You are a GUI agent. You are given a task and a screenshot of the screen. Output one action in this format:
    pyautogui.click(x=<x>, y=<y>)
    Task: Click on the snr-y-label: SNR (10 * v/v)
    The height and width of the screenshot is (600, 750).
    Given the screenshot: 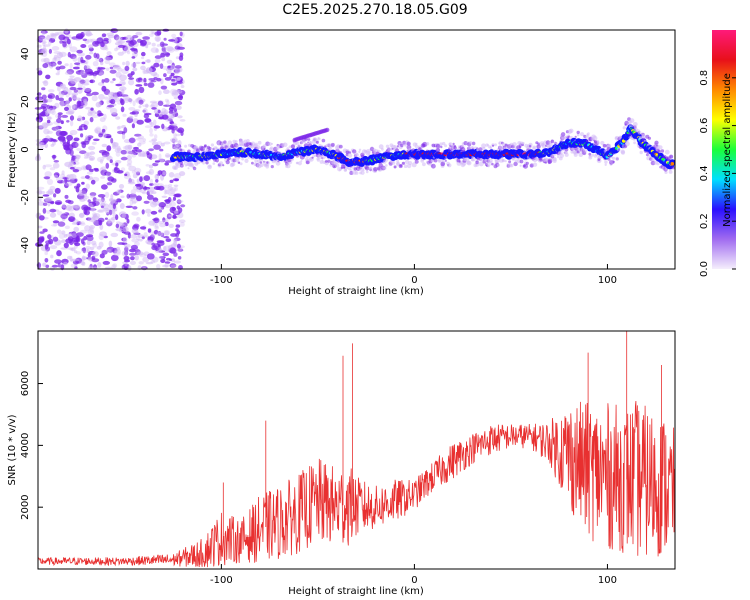 What is the action you would take?
    pyautogui.click(x=12, y=449)
    